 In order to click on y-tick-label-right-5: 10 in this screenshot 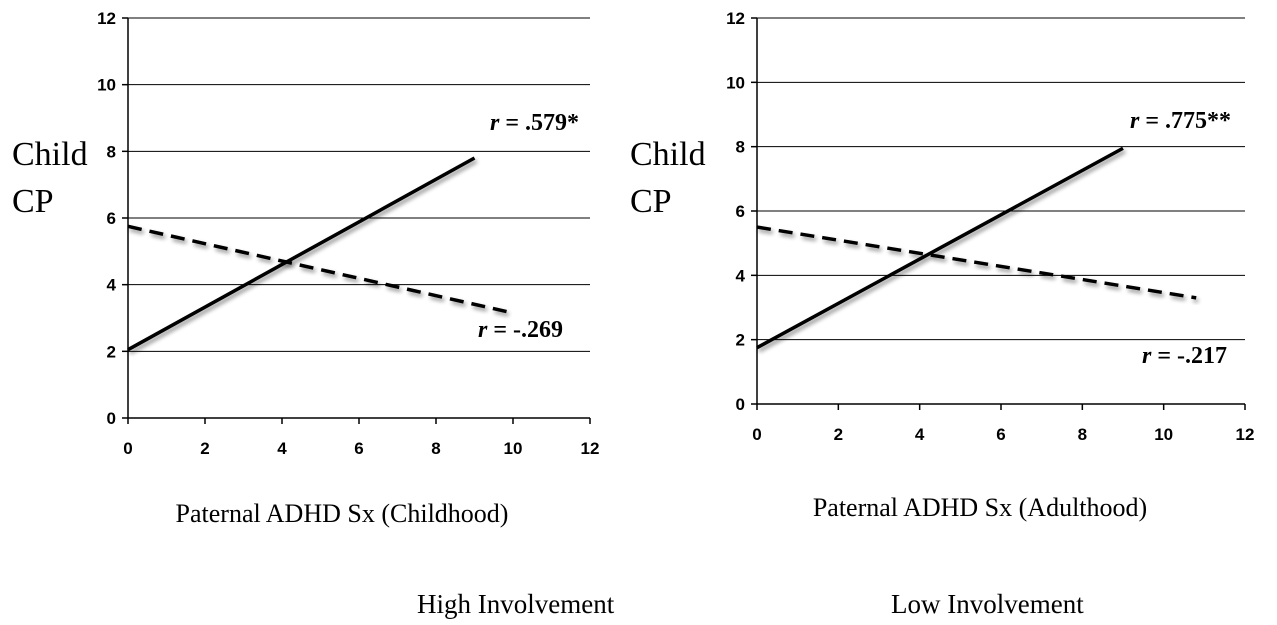, I will do `click(735, 82)`.